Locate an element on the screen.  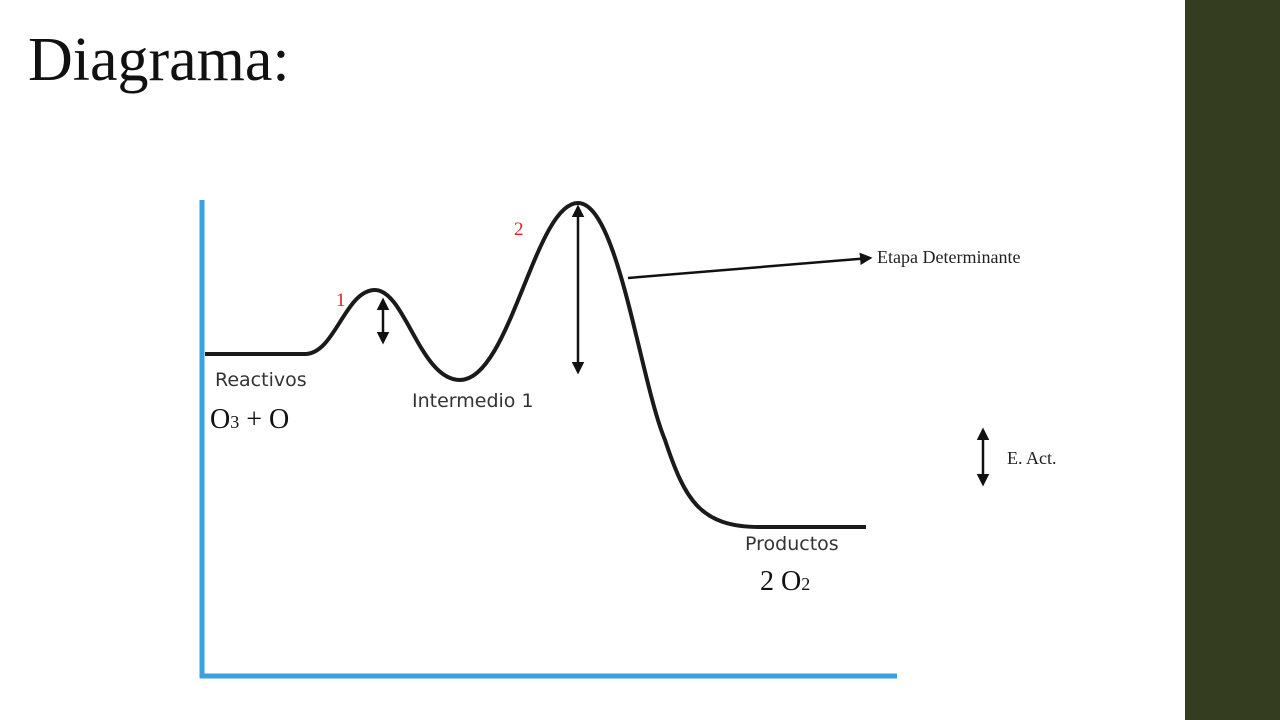
peak-label: 1 is located at coordinates (341, 300).